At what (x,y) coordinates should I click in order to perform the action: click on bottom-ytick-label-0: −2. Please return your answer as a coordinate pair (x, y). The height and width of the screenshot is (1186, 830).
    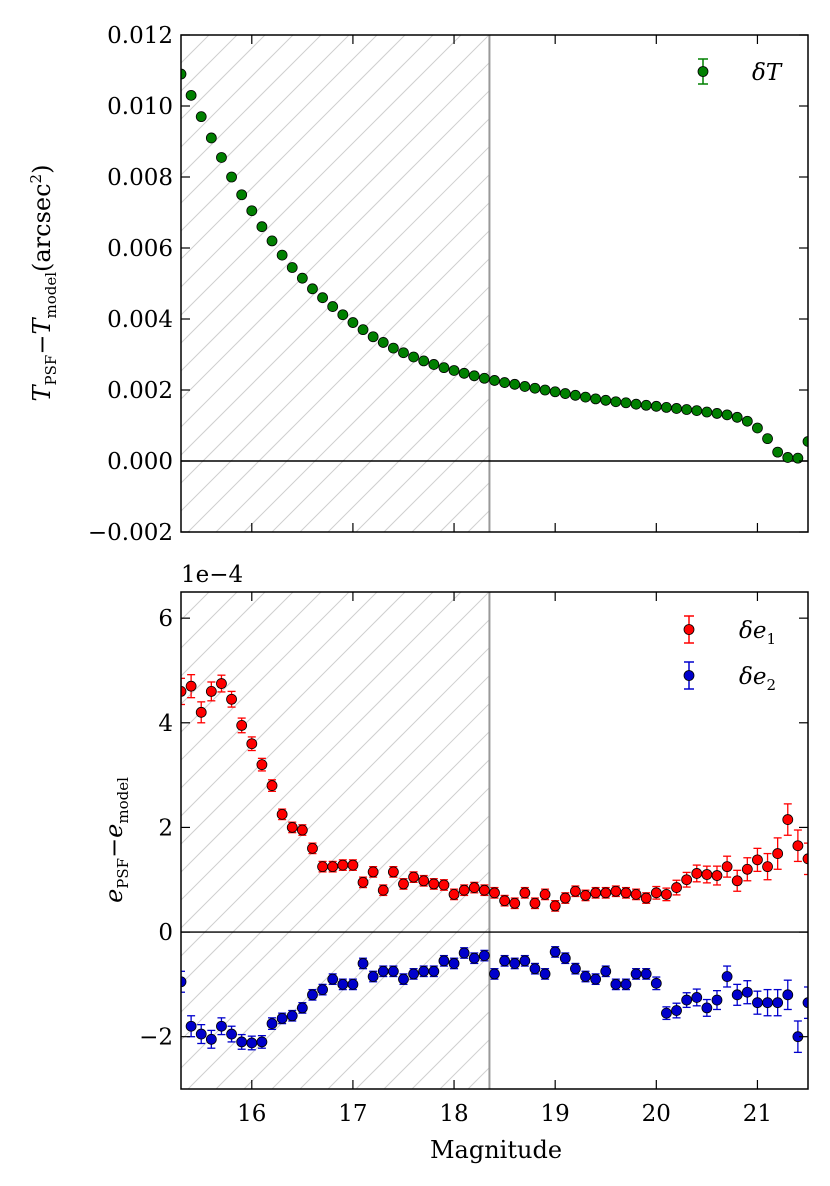
    Looking at the image, I should click on (156, 1038).